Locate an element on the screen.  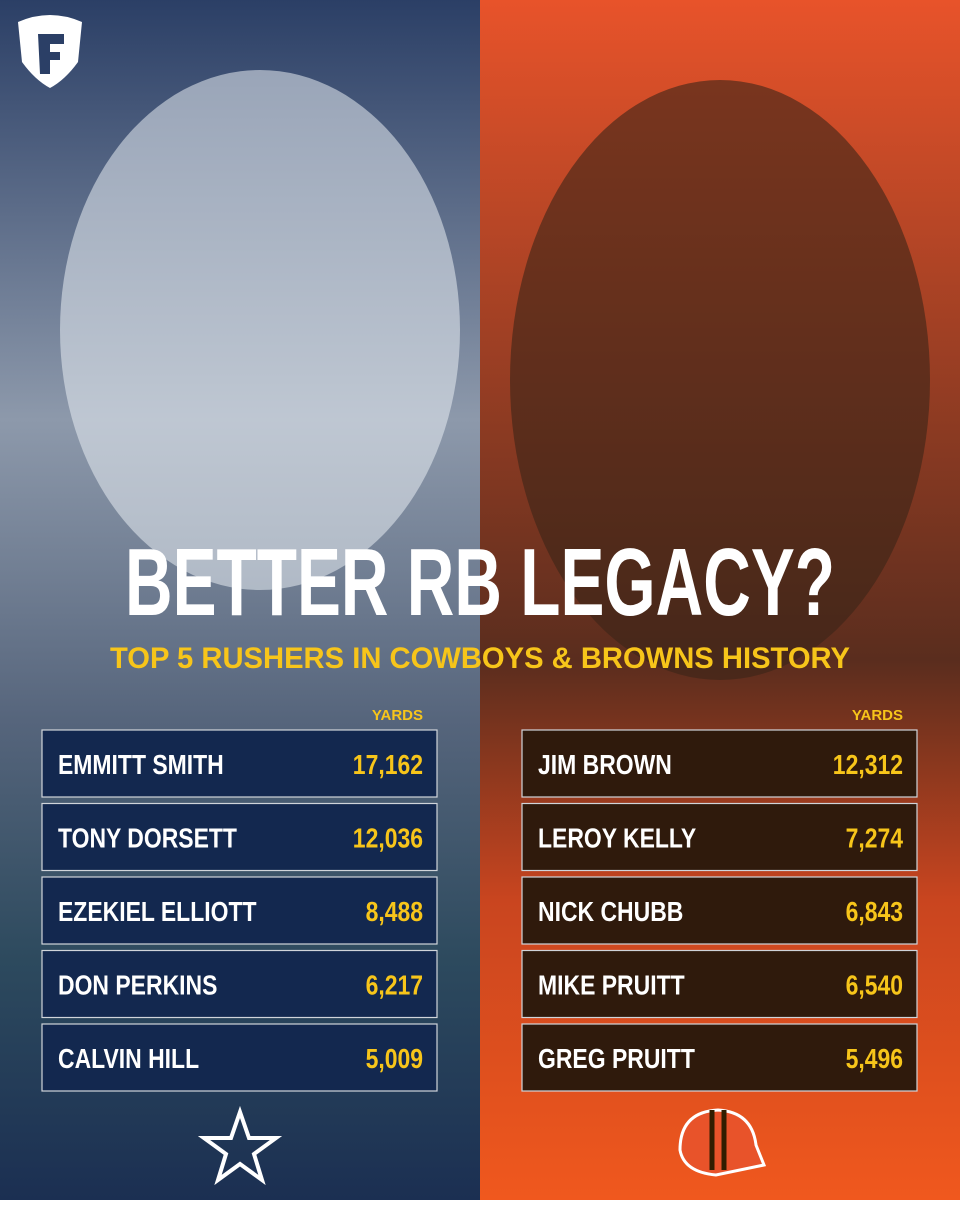
player-name: MIKE PRUITT is located at coordinates (611, 985).